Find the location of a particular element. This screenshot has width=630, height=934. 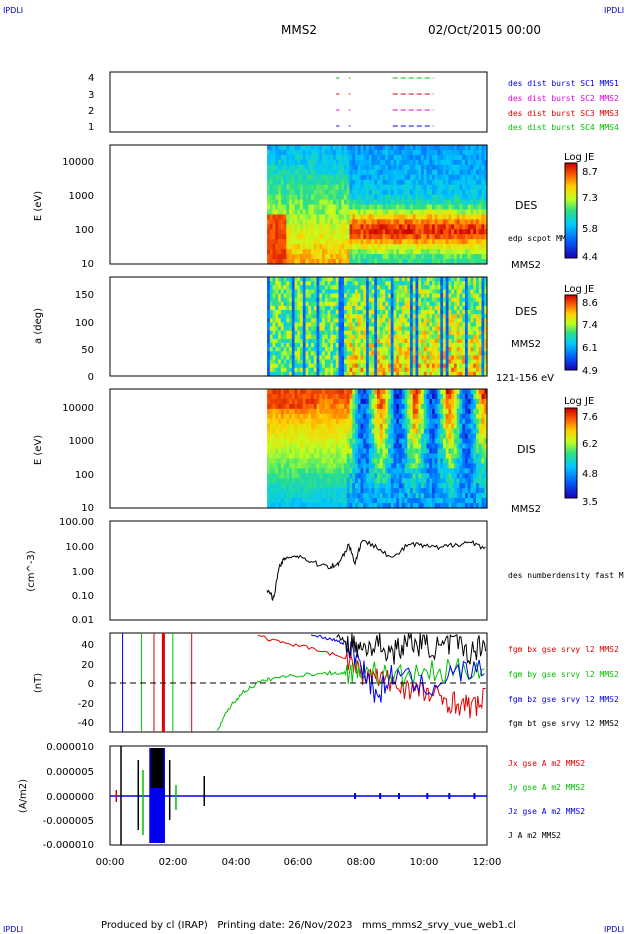

des-energy-spacecraft: MMS2 is located at coordinates (526, 265).